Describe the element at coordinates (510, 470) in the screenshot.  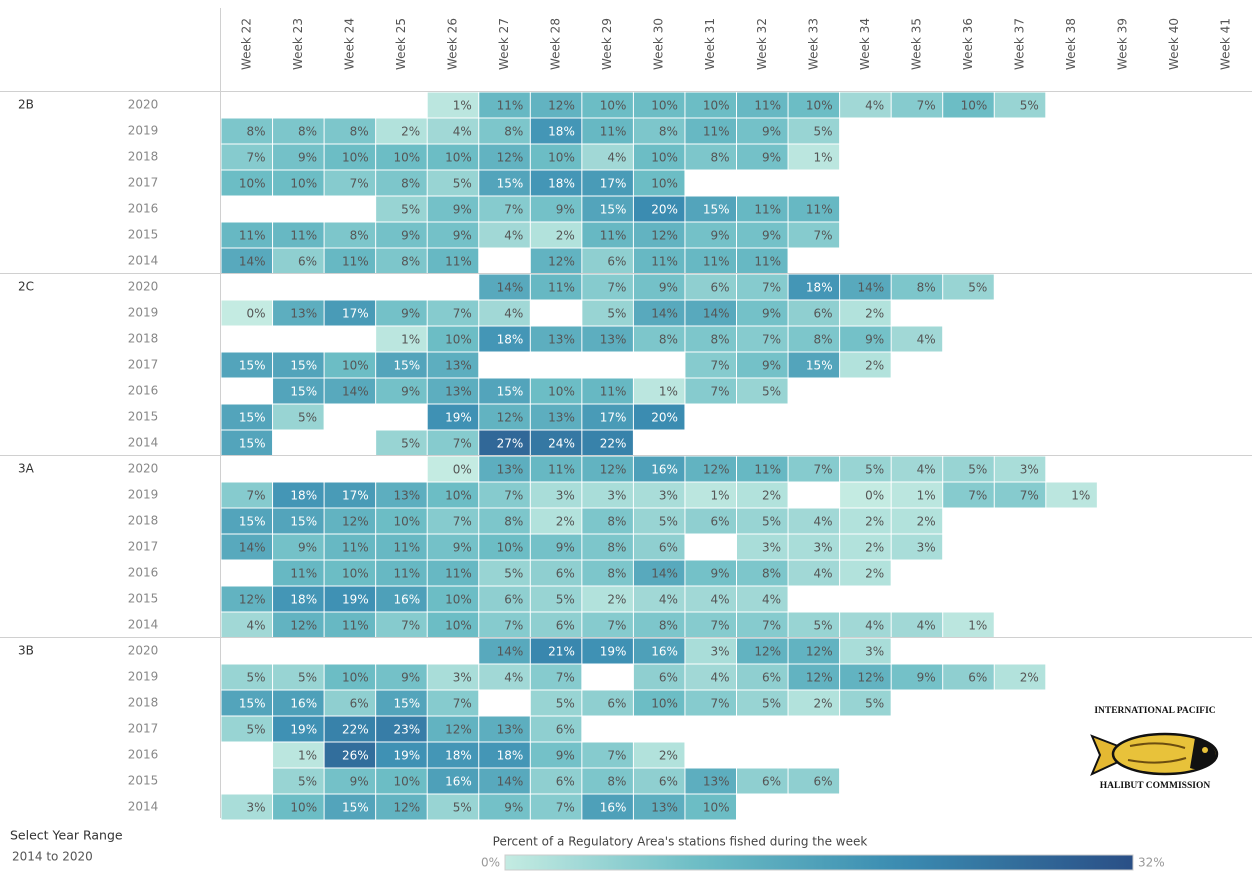
I see `cell-label: 13%` at that location.